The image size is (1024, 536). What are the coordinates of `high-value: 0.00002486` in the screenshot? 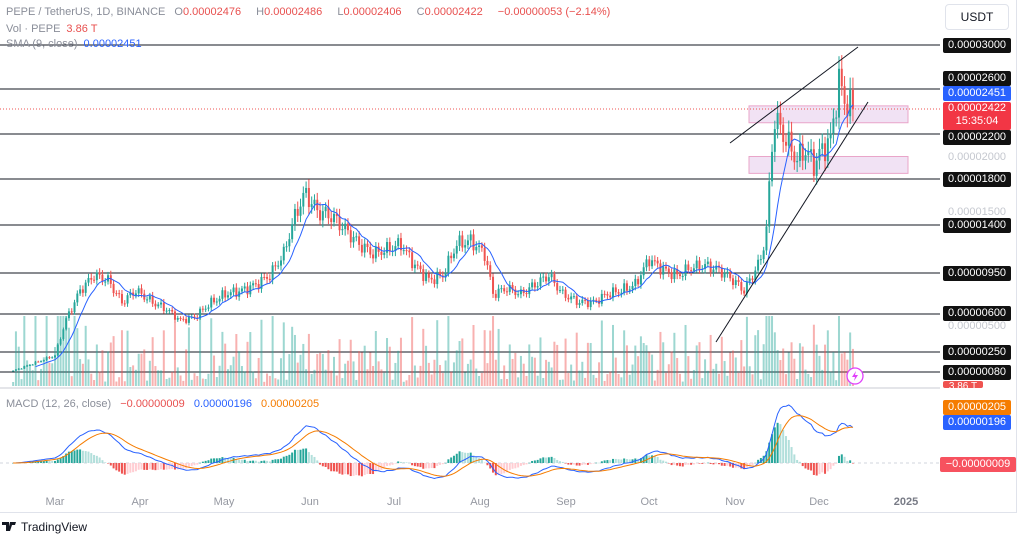 It's located at (293, 12).